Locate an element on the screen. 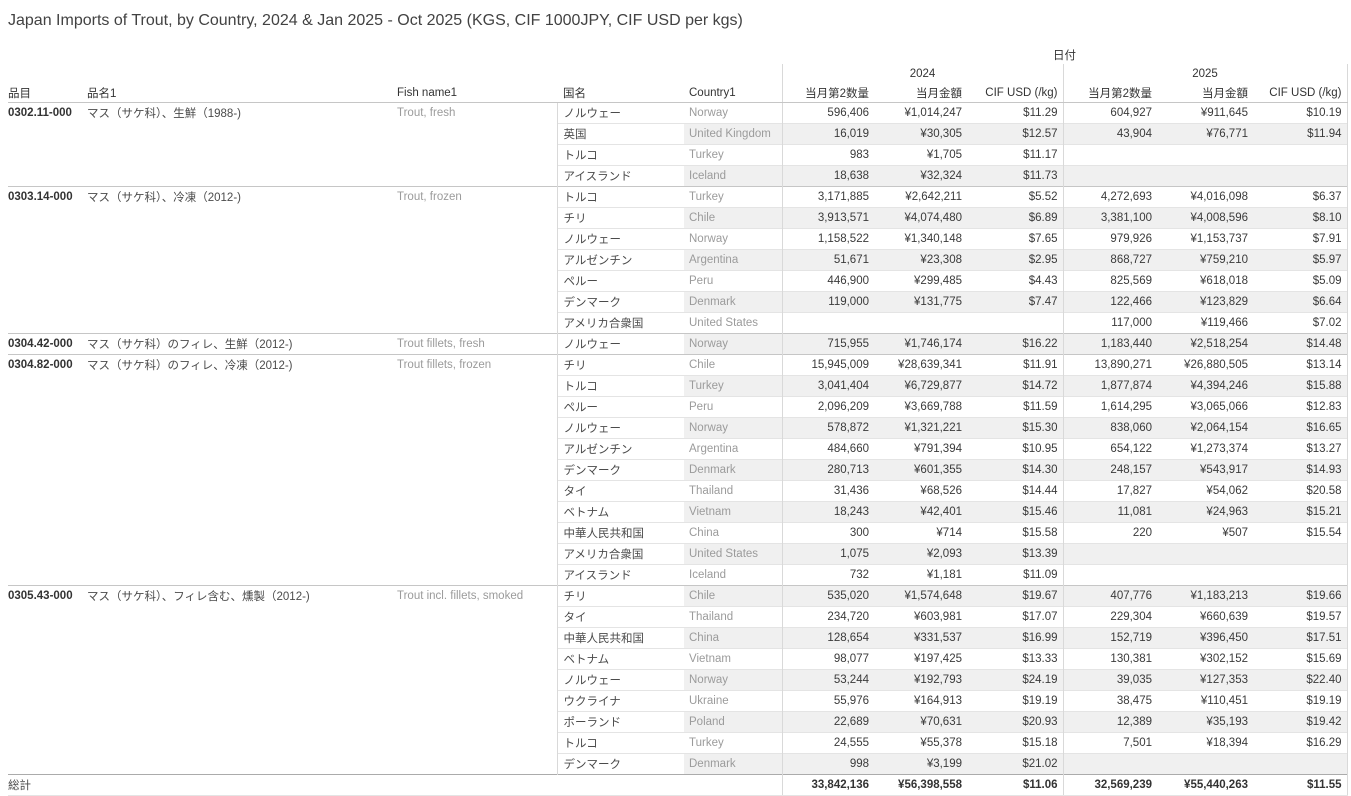 This screenshot has height=796, width=1351. cell-country-jp: アルゼンチン is located at coordinates (620, 449).